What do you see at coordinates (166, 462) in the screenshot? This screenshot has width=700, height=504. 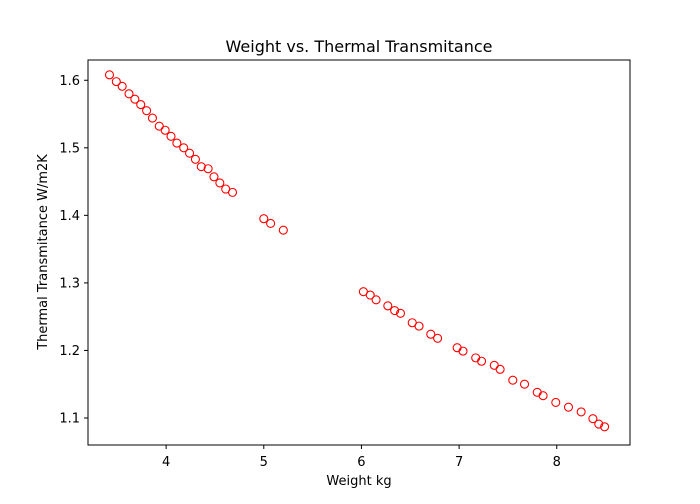 I see `x-tick-label-0: 4` at bounding box center [166, 462].